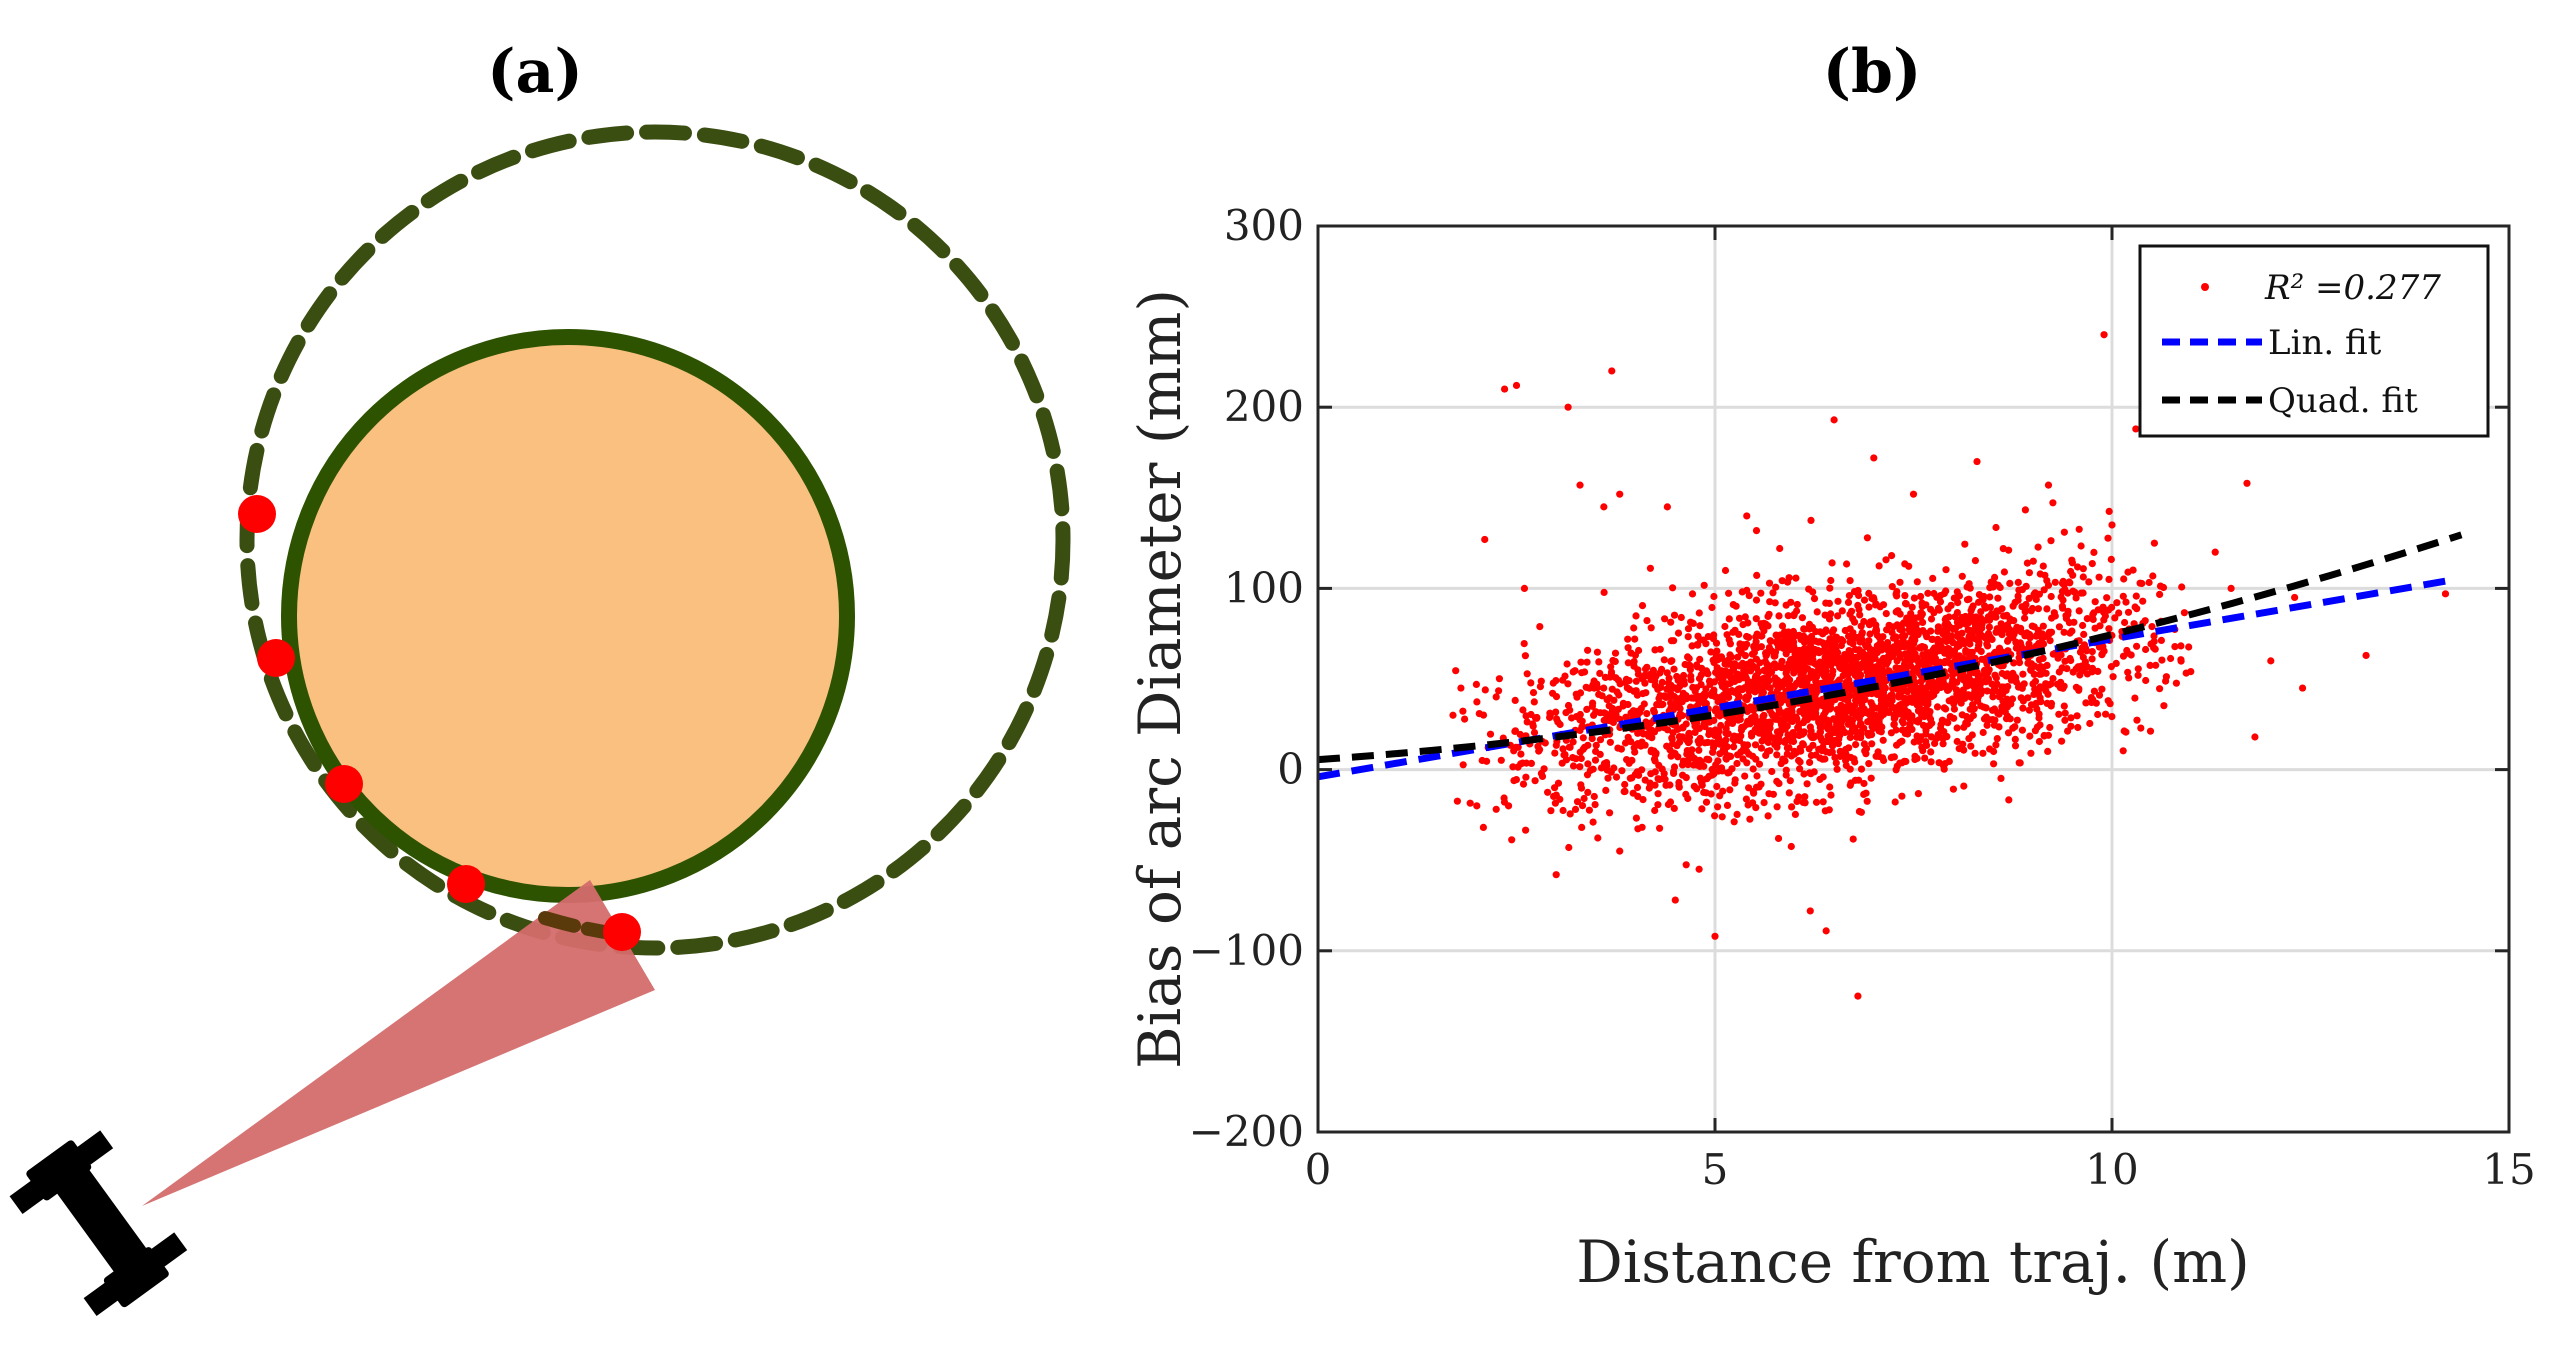 This screenshot has height=1346, width=2560. I want to click on legend-label-quadratic: Quad. fit, so click(2343, 401).